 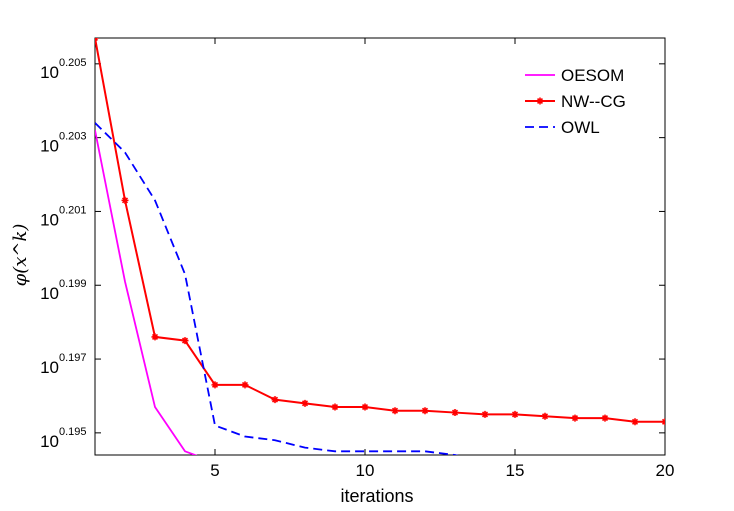 I want to click on y-tick-exponent: 0.195, so click(x=73, y=432).